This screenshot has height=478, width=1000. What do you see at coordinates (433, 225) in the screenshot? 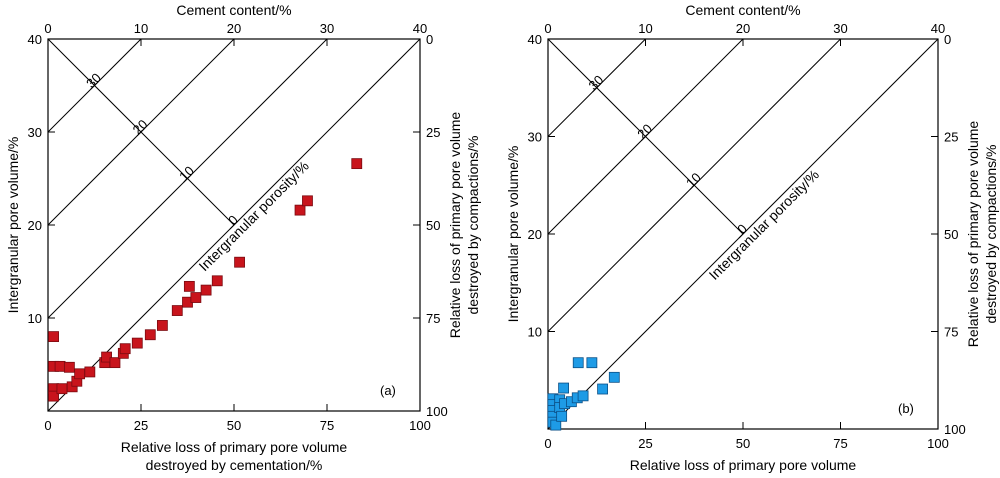
I see `y2-tick-label: 50` at bounding box center [433, 225].